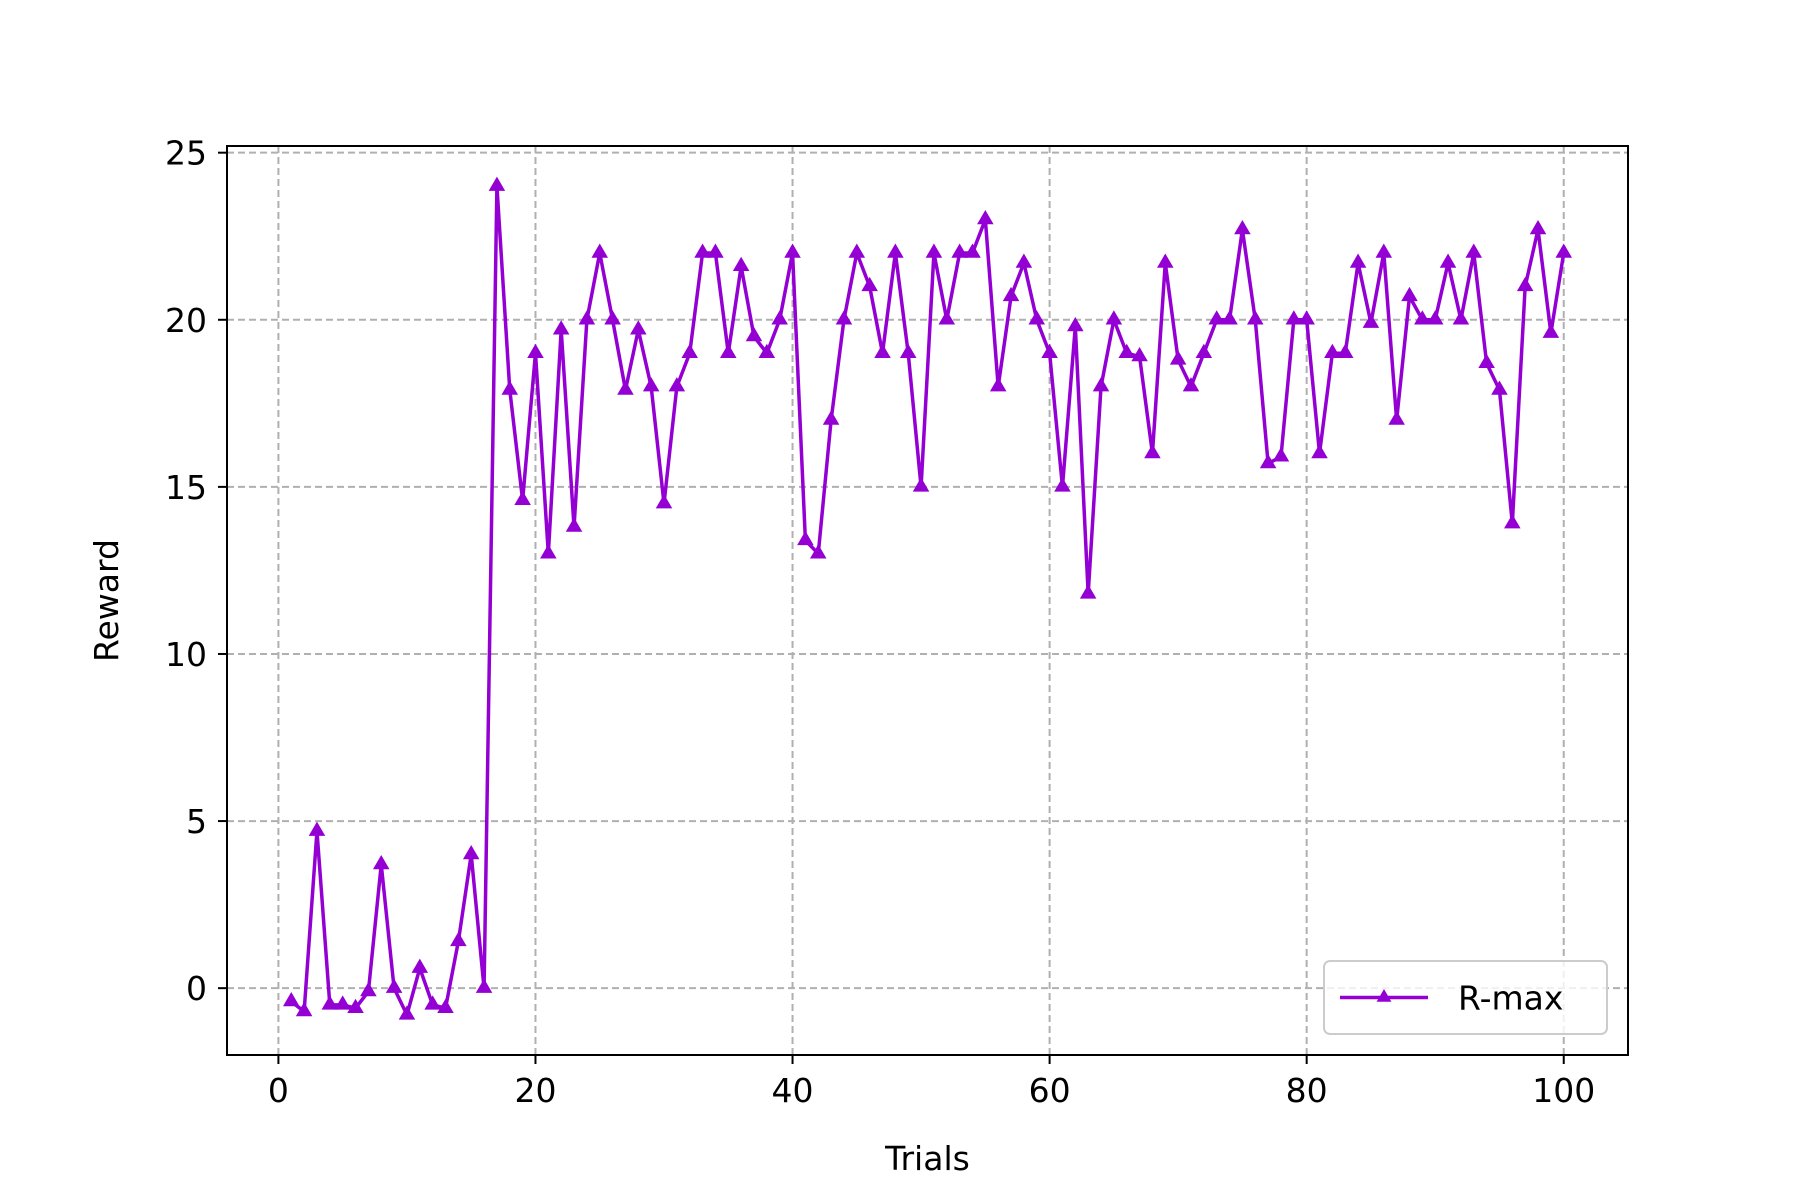 The height and width of the screenshot is (1200, 1800). I want to click on y-tick-label: 0, so click(196, 988).